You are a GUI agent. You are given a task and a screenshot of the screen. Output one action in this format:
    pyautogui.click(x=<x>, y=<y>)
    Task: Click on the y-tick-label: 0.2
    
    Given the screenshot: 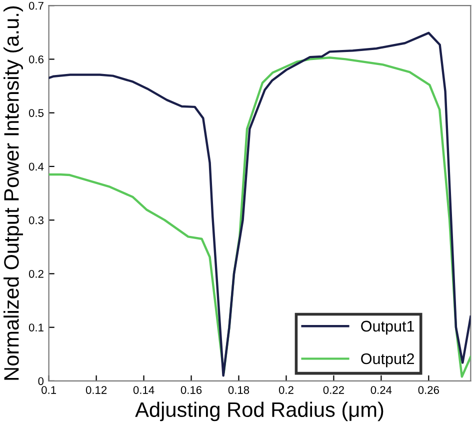 What is the action you would take?
    pyautogui.click(x=36, y=274)
    